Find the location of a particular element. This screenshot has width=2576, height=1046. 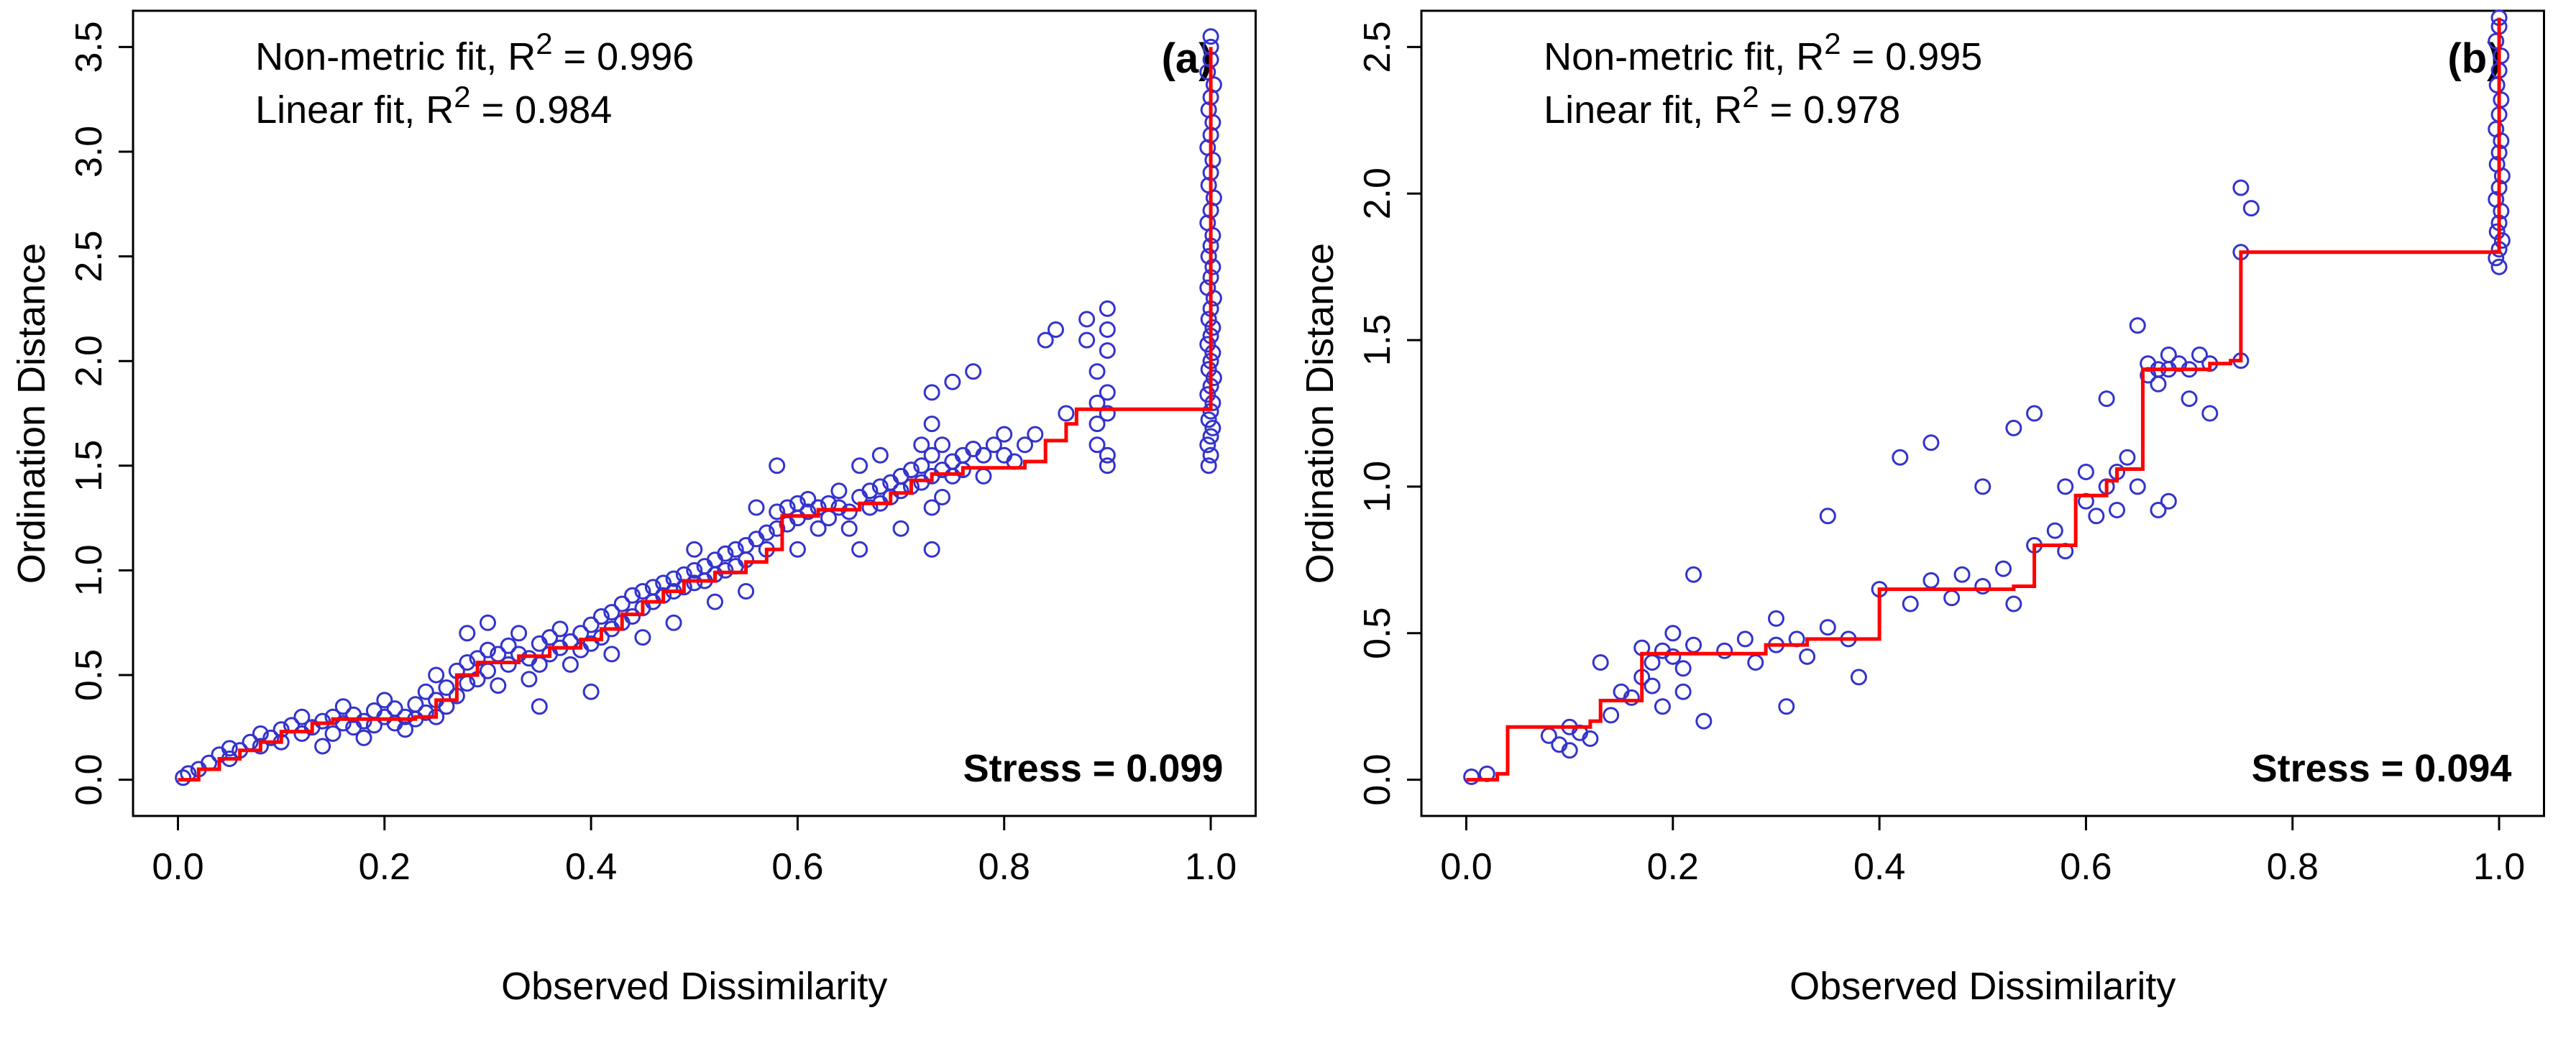

x-axis-label: Observed Dissimilarity is located at coordinates (694, 986).